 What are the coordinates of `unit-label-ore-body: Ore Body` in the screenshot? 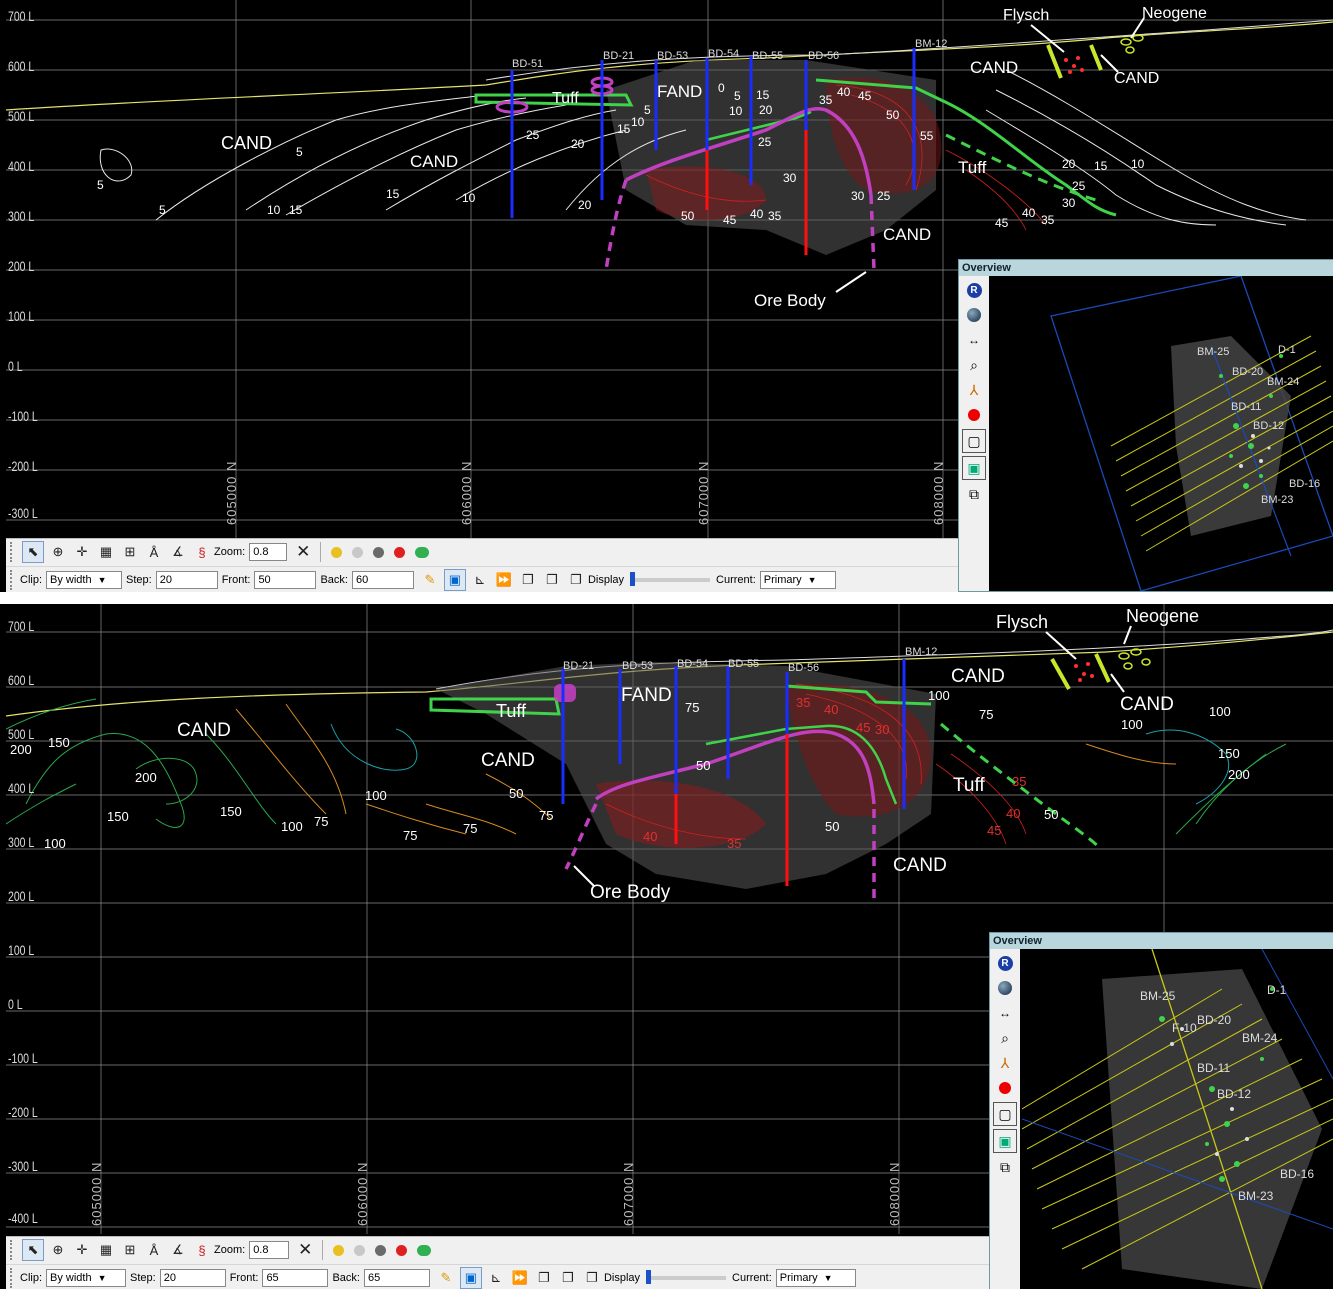 It's located at (790, 300).